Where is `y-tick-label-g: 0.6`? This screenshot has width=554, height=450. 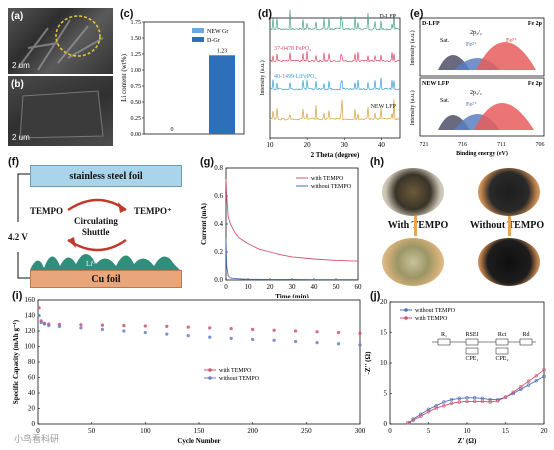 y-tick-label-g: 0.6 is located at coordinates (218, 196).